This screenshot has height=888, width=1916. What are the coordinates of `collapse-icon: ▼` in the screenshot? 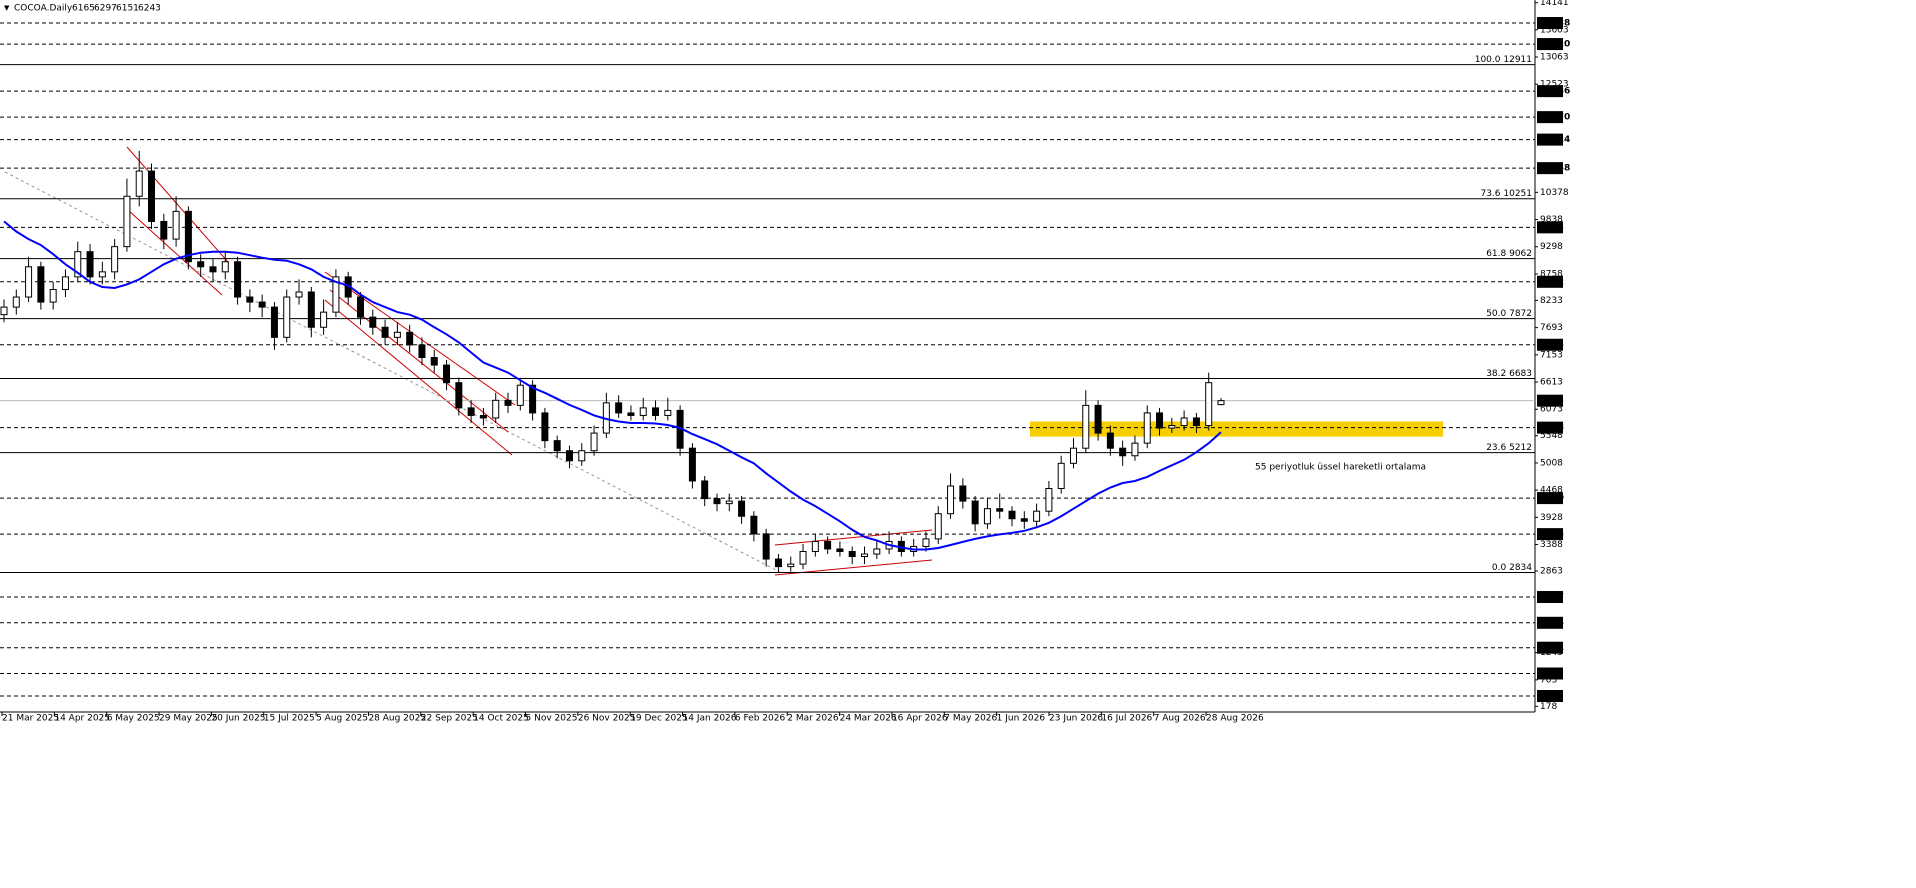 It's located at (7, 8).